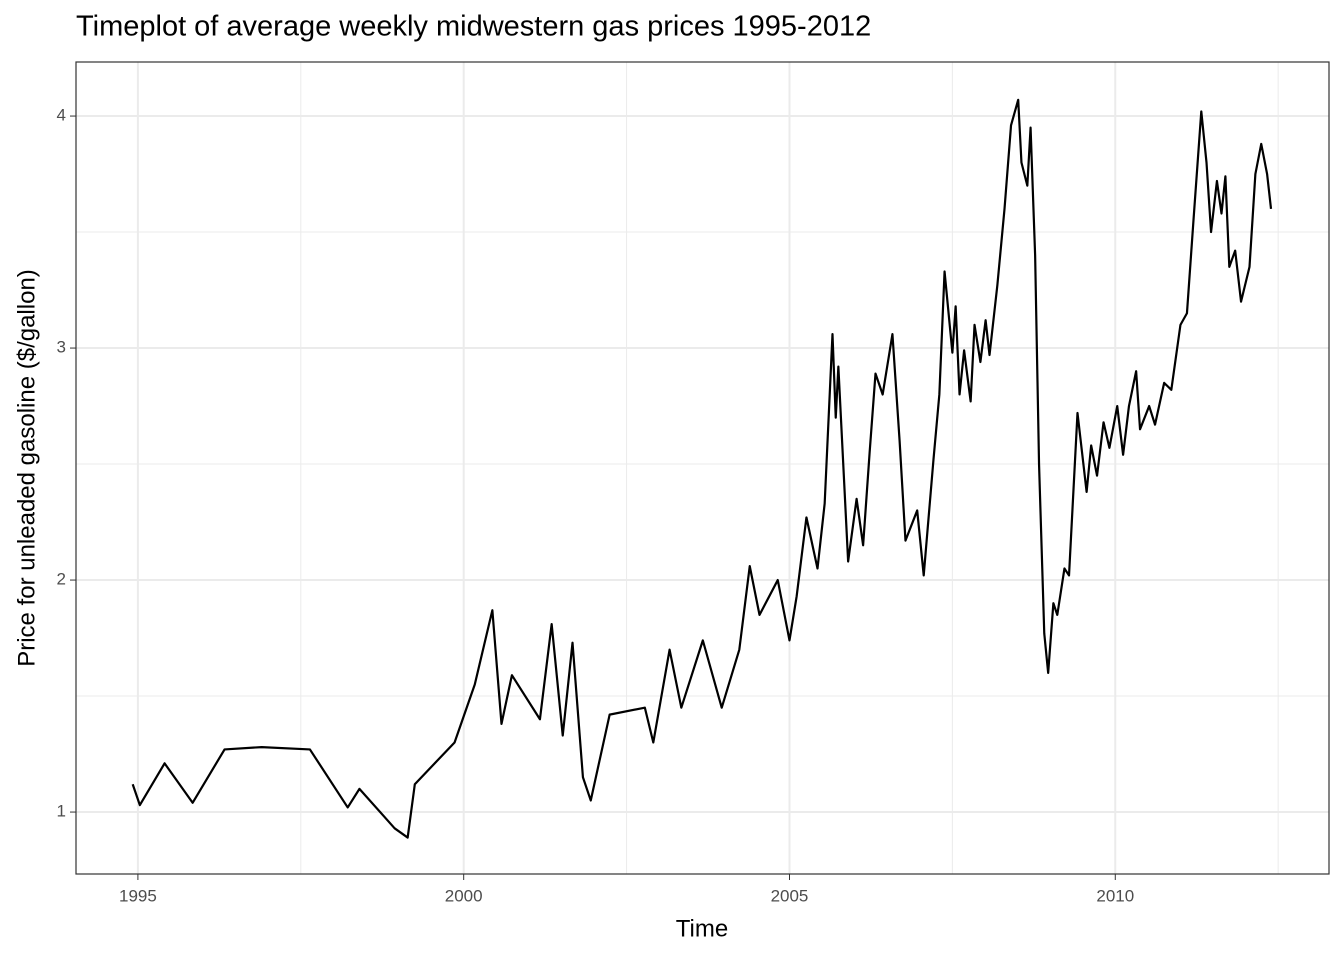 The height and width of the screenshot is (960, 1344). What do you see at coordinates (61, 811) in the screenshot?
I see `y-tick-label: 1` at bounding box center [61, 811].